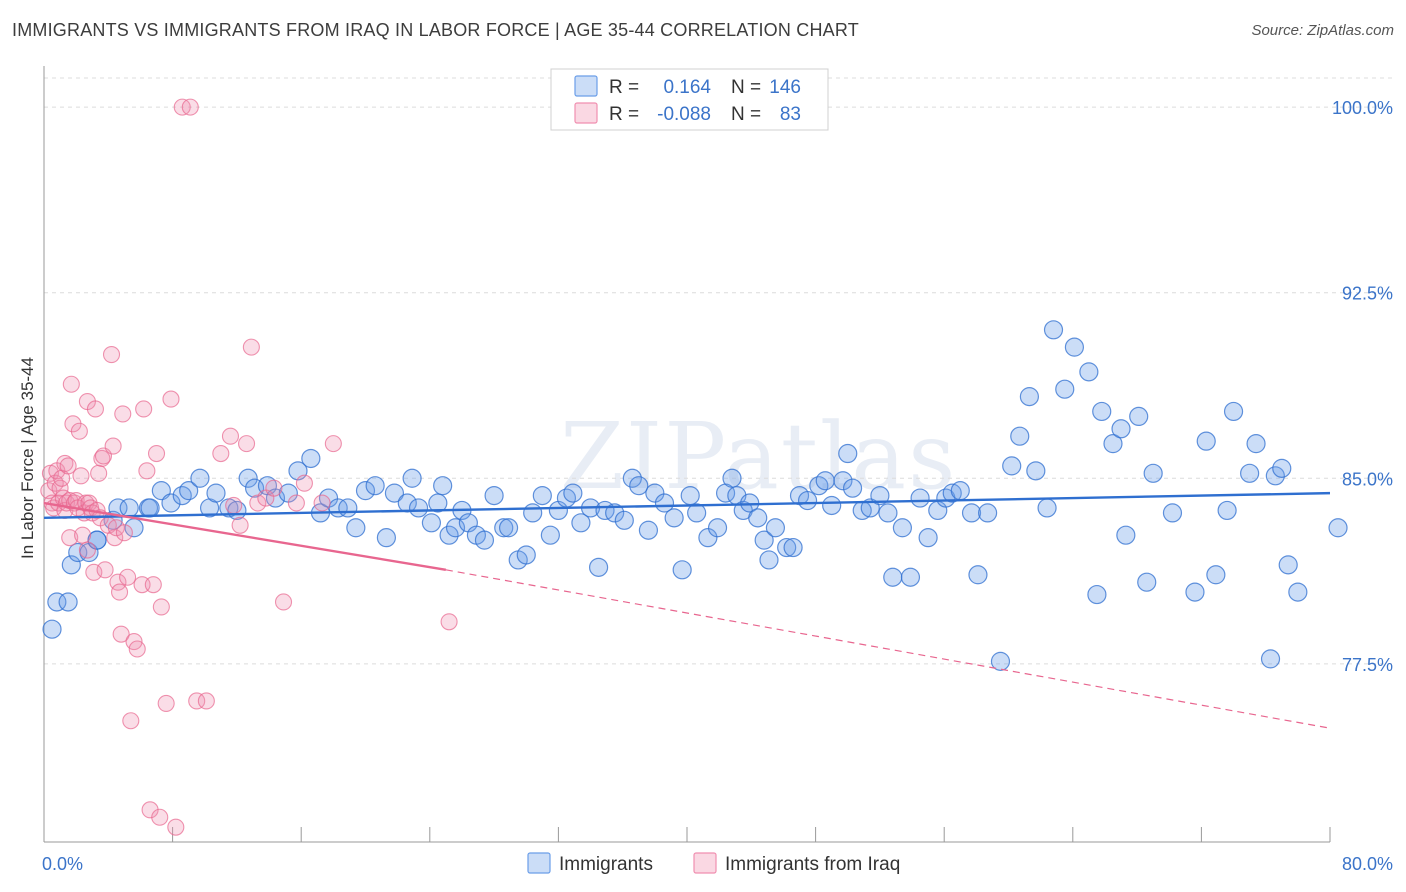 This screenshot has width=1406, height=892. What do you see at coordinates (796, 863) in the screenshot?
I see `legend-item-iraq: Immigrants from Iraq` at bounding box center [796, 863].